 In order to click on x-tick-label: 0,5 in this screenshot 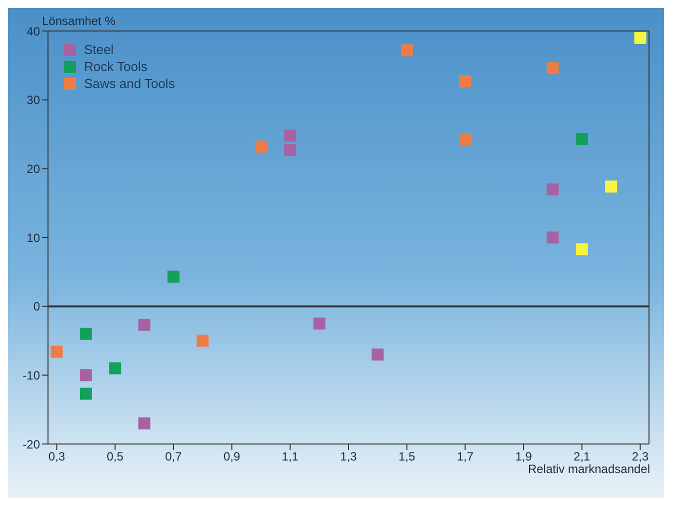, I will do `click(115, 457)`.